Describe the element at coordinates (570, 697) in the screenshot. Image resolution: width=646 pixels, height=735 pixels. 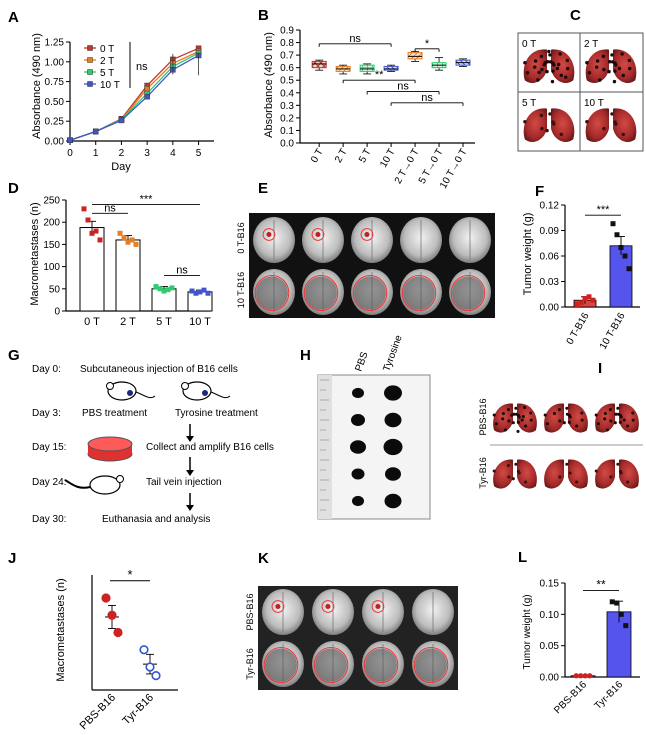
I see `panel-l-xtick-label: PBS-B16` at that location.